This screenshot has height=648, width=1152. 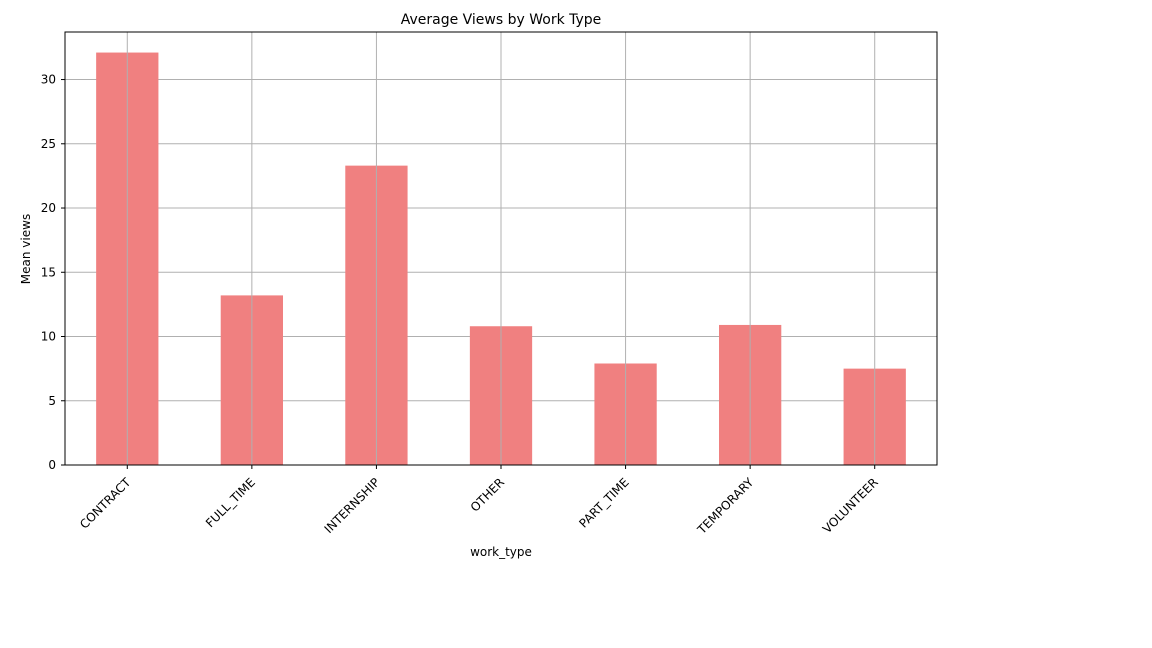 What do you see at coordinates (52, 465) in the screenshot?
I see `y-tick-label: 0` at bounding box center [52, 465].